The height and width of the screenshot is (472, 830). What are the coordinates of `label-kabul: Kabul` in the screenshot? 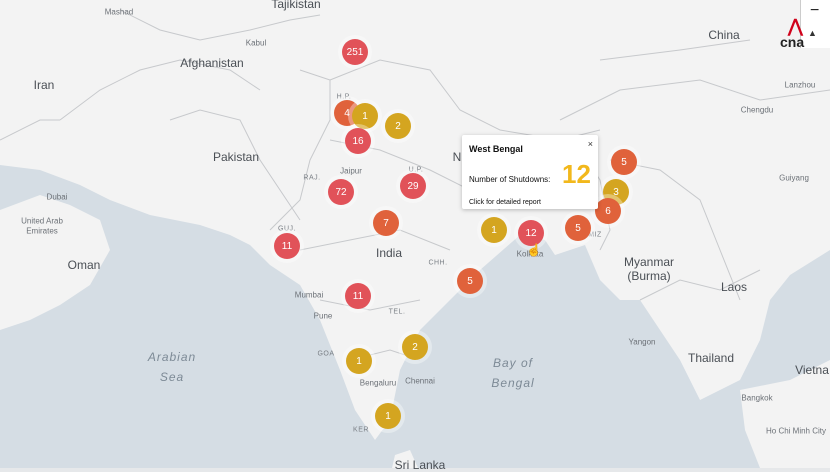 It's located at (256, 43).